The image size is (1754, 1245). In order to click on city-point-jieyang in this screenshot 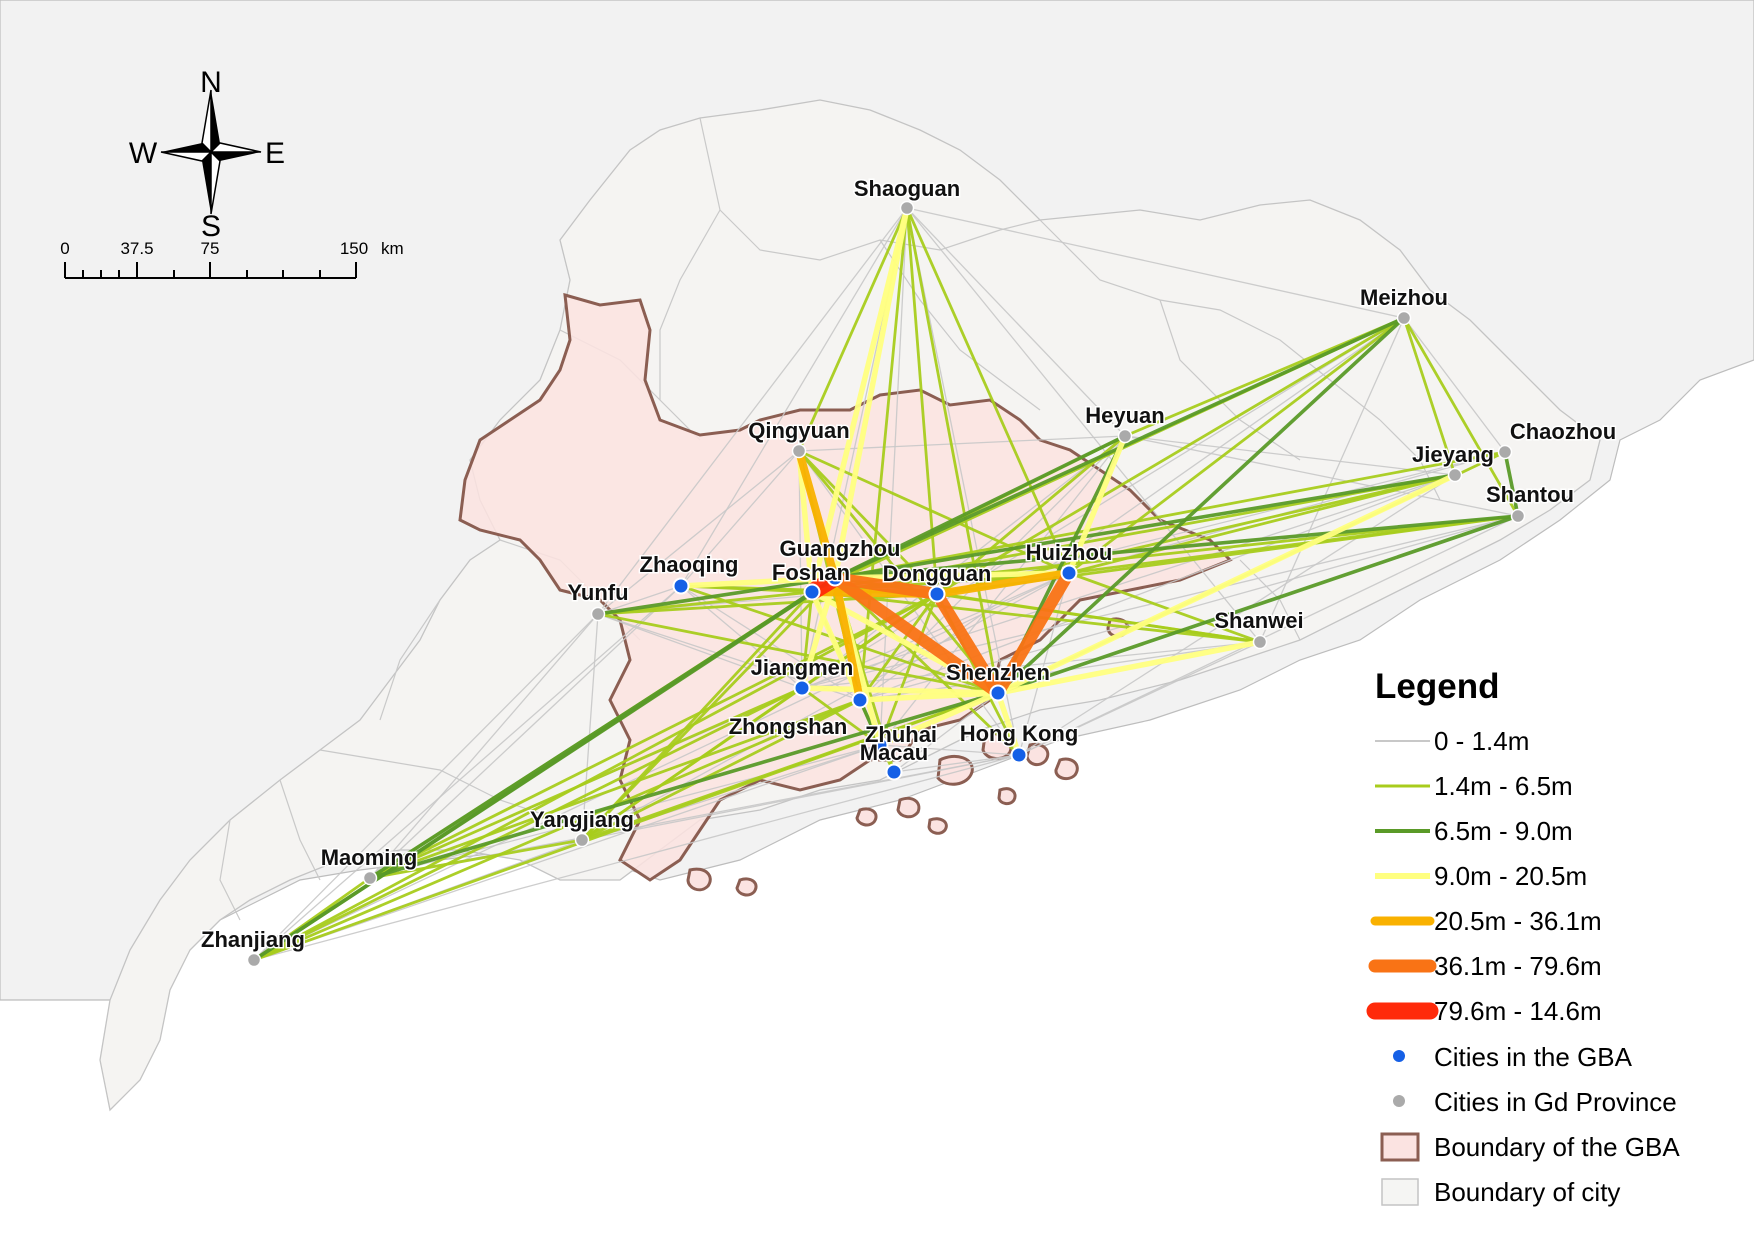, I will do `click(1455, 475)`.